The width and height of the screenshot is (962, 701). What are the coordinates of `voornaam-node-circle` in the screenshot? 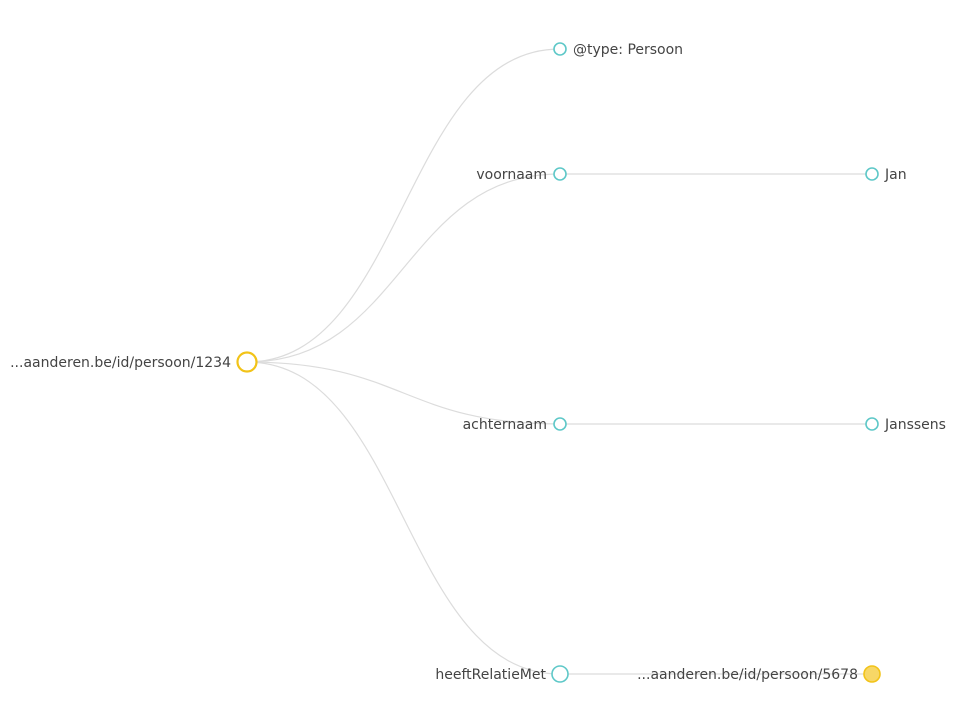 It's located at (560, 174).